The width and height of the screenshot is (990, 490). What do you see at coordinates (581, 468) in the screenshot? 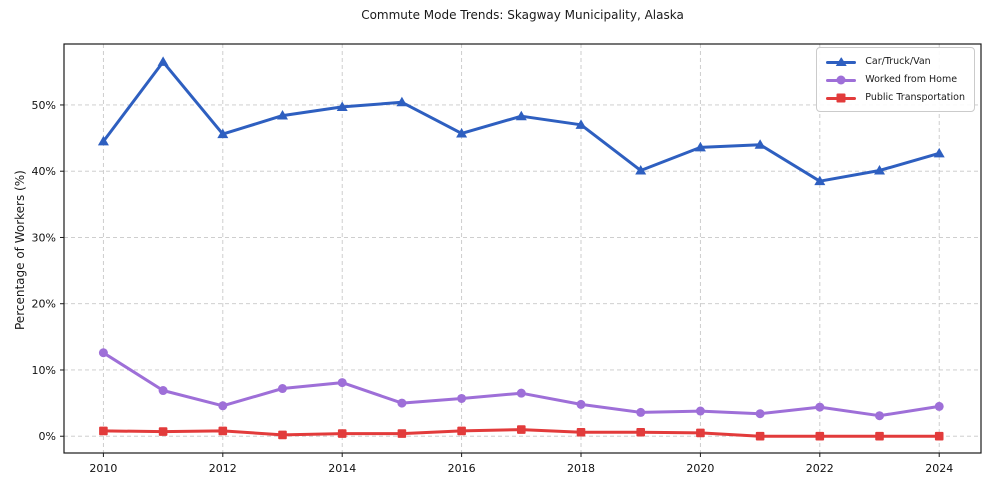
I see `x-tick-label: 2018` at bounding box center [581, 468].